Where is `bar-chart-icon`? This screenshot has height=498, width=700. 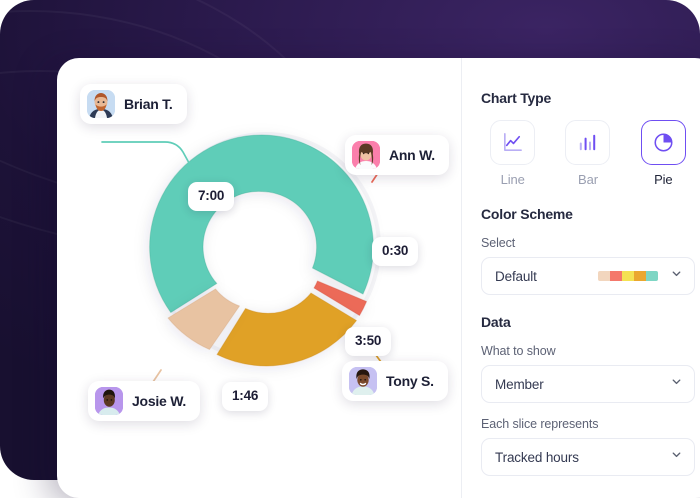
bar-chart-icon is located at coordinates (588, 142).